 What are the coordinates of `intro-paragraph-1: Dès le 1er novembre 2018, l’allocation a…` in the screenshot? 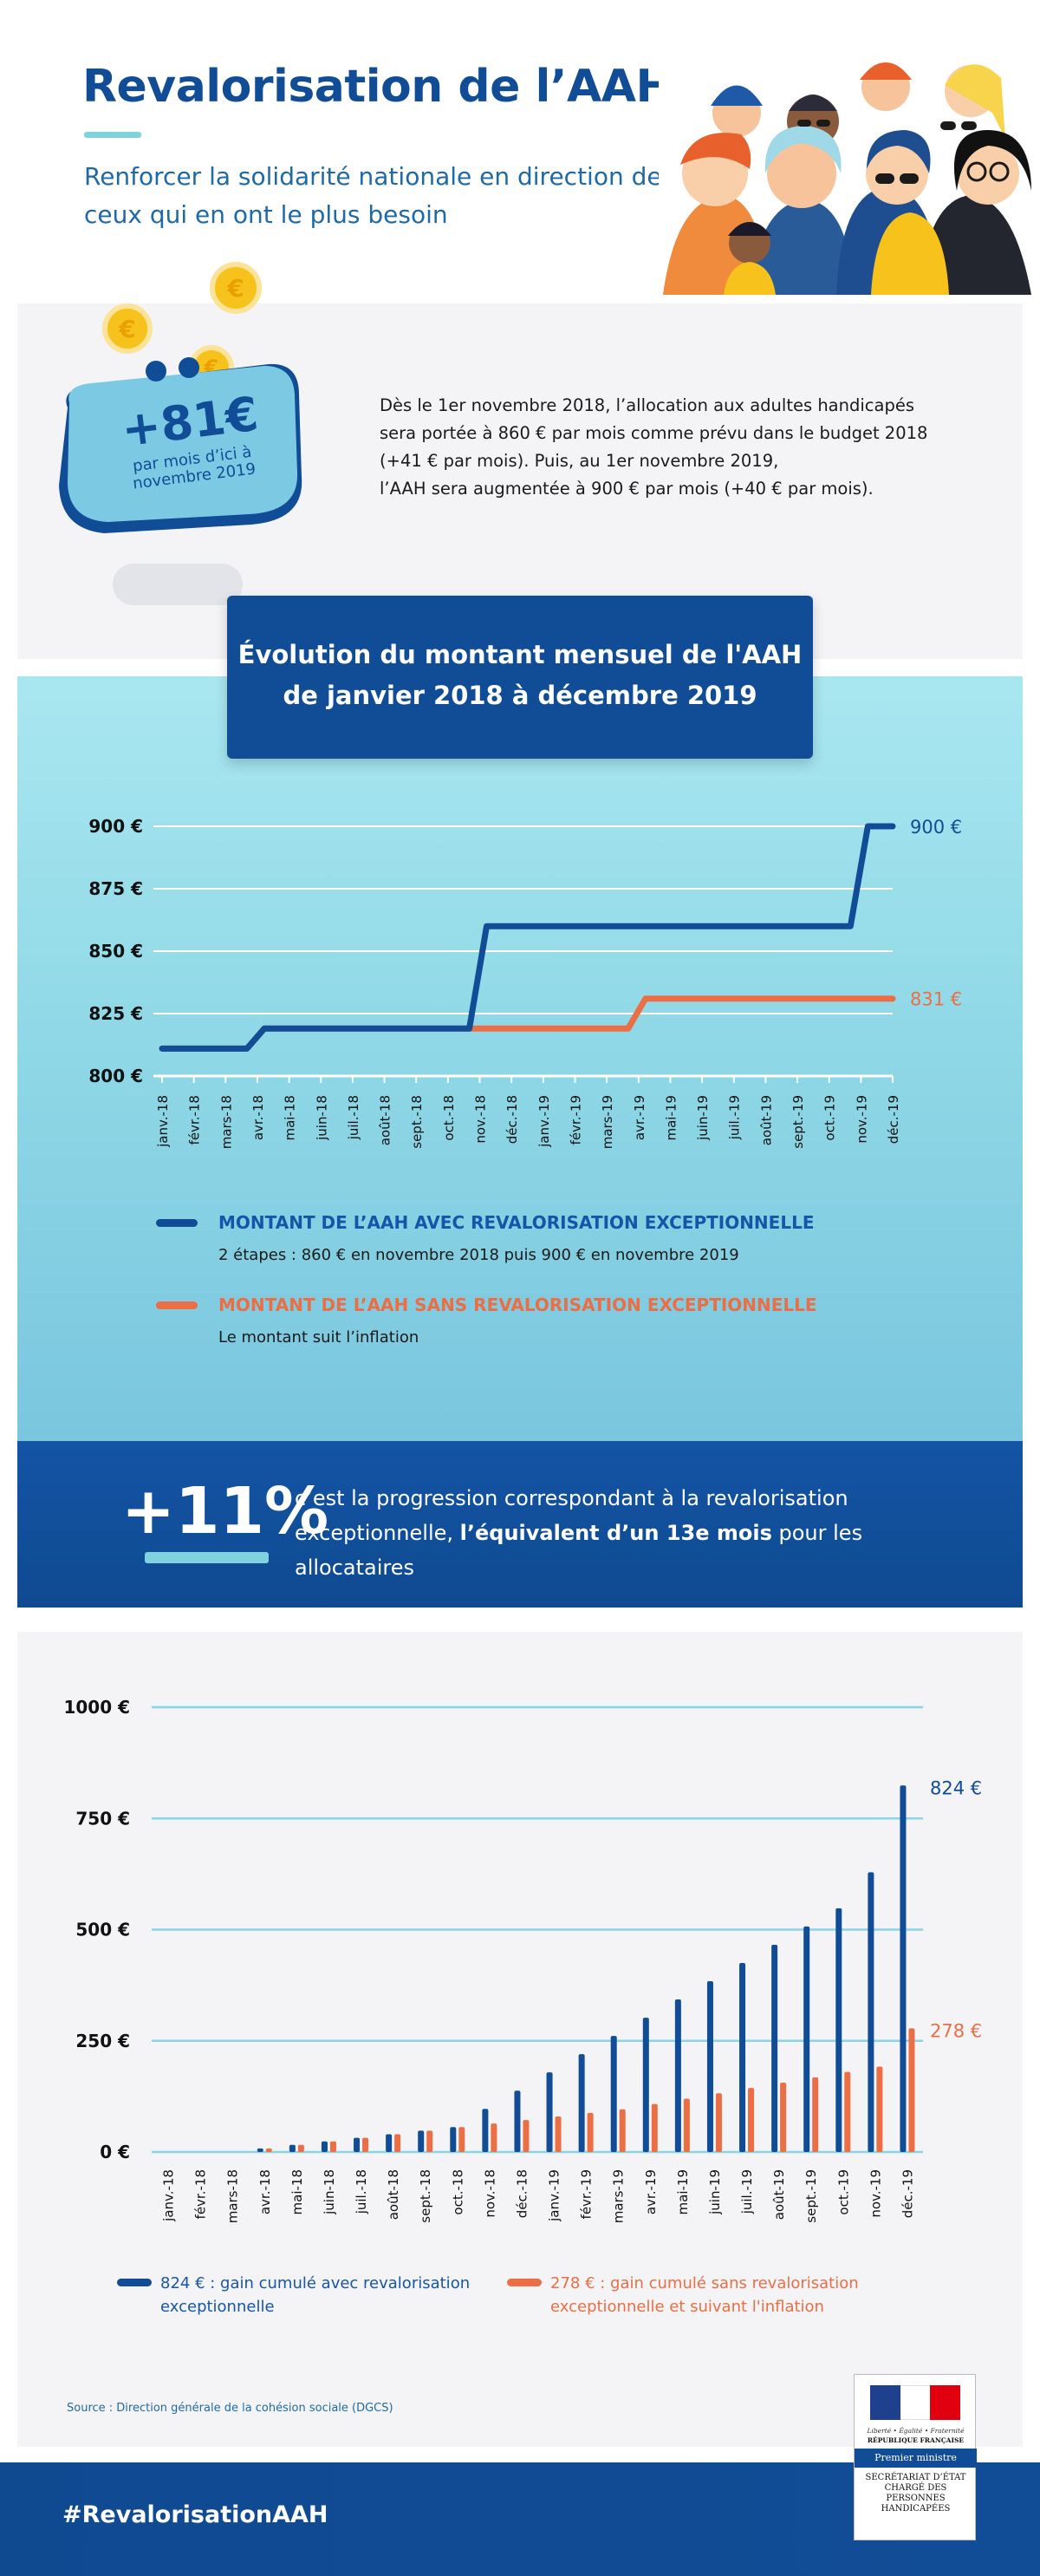 It's located at (654, 433).